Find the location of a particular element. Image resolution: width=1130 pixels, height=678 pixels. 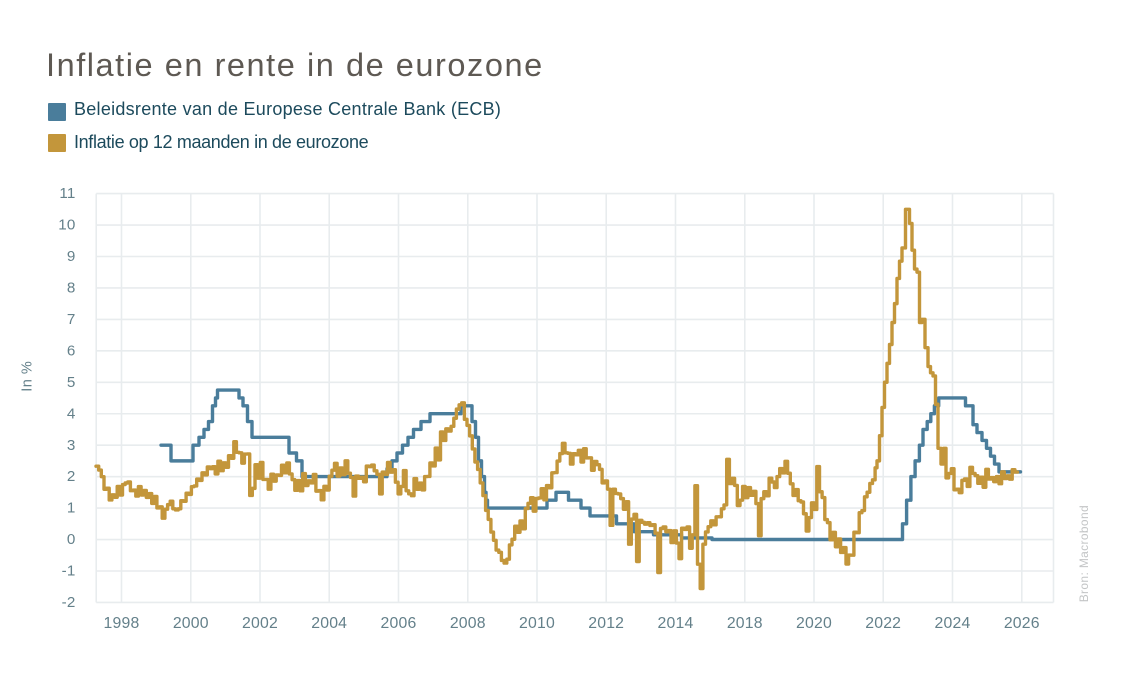

svg-text: 2020 is located at coordinates (814, 623).